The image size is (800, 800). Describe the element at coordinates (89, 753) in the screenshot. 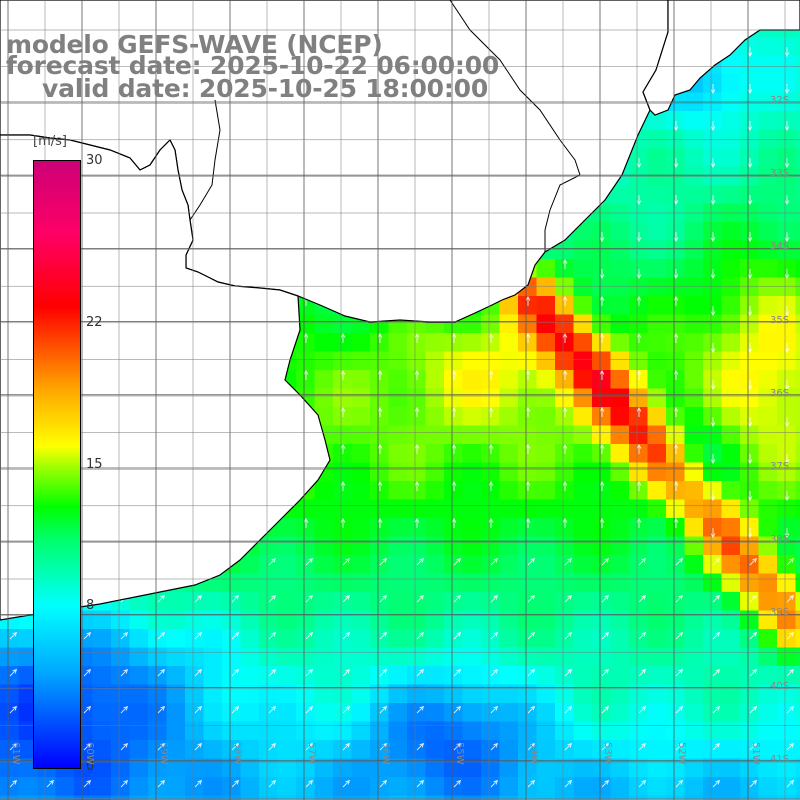

I see `longitude-label: 60W` at that location.